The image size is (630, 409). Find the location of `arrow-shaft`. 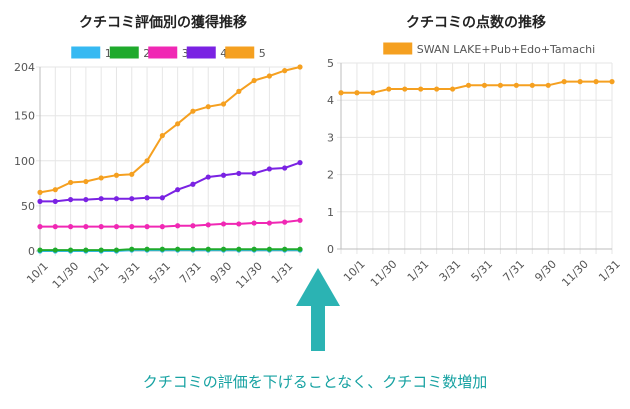

arrow-shaft is located at coordinates (318, 324).